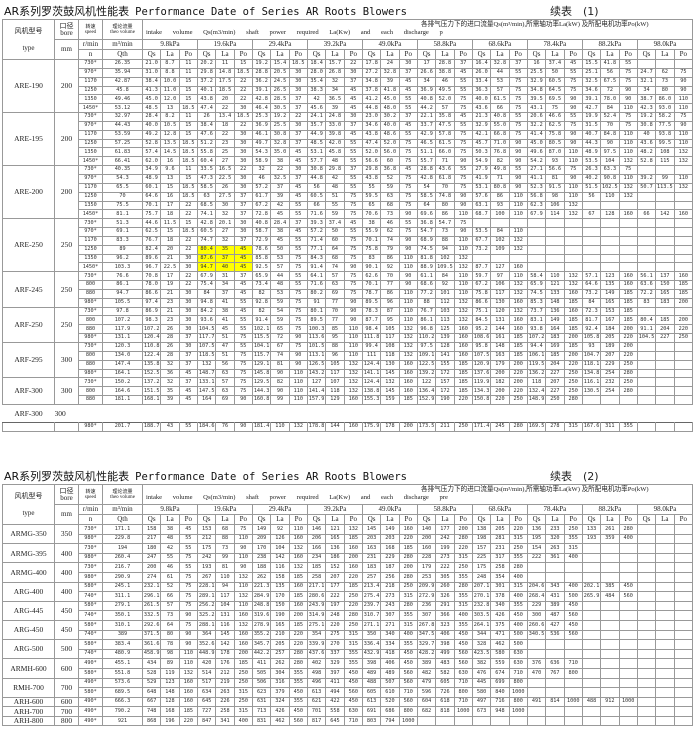 Image resolution: width=700 pixels, height=731 pixels. What do you see at coordinates (426, 577) in the screenshot?
I see `qs-cell: 253` at bounding box center [426, 577].